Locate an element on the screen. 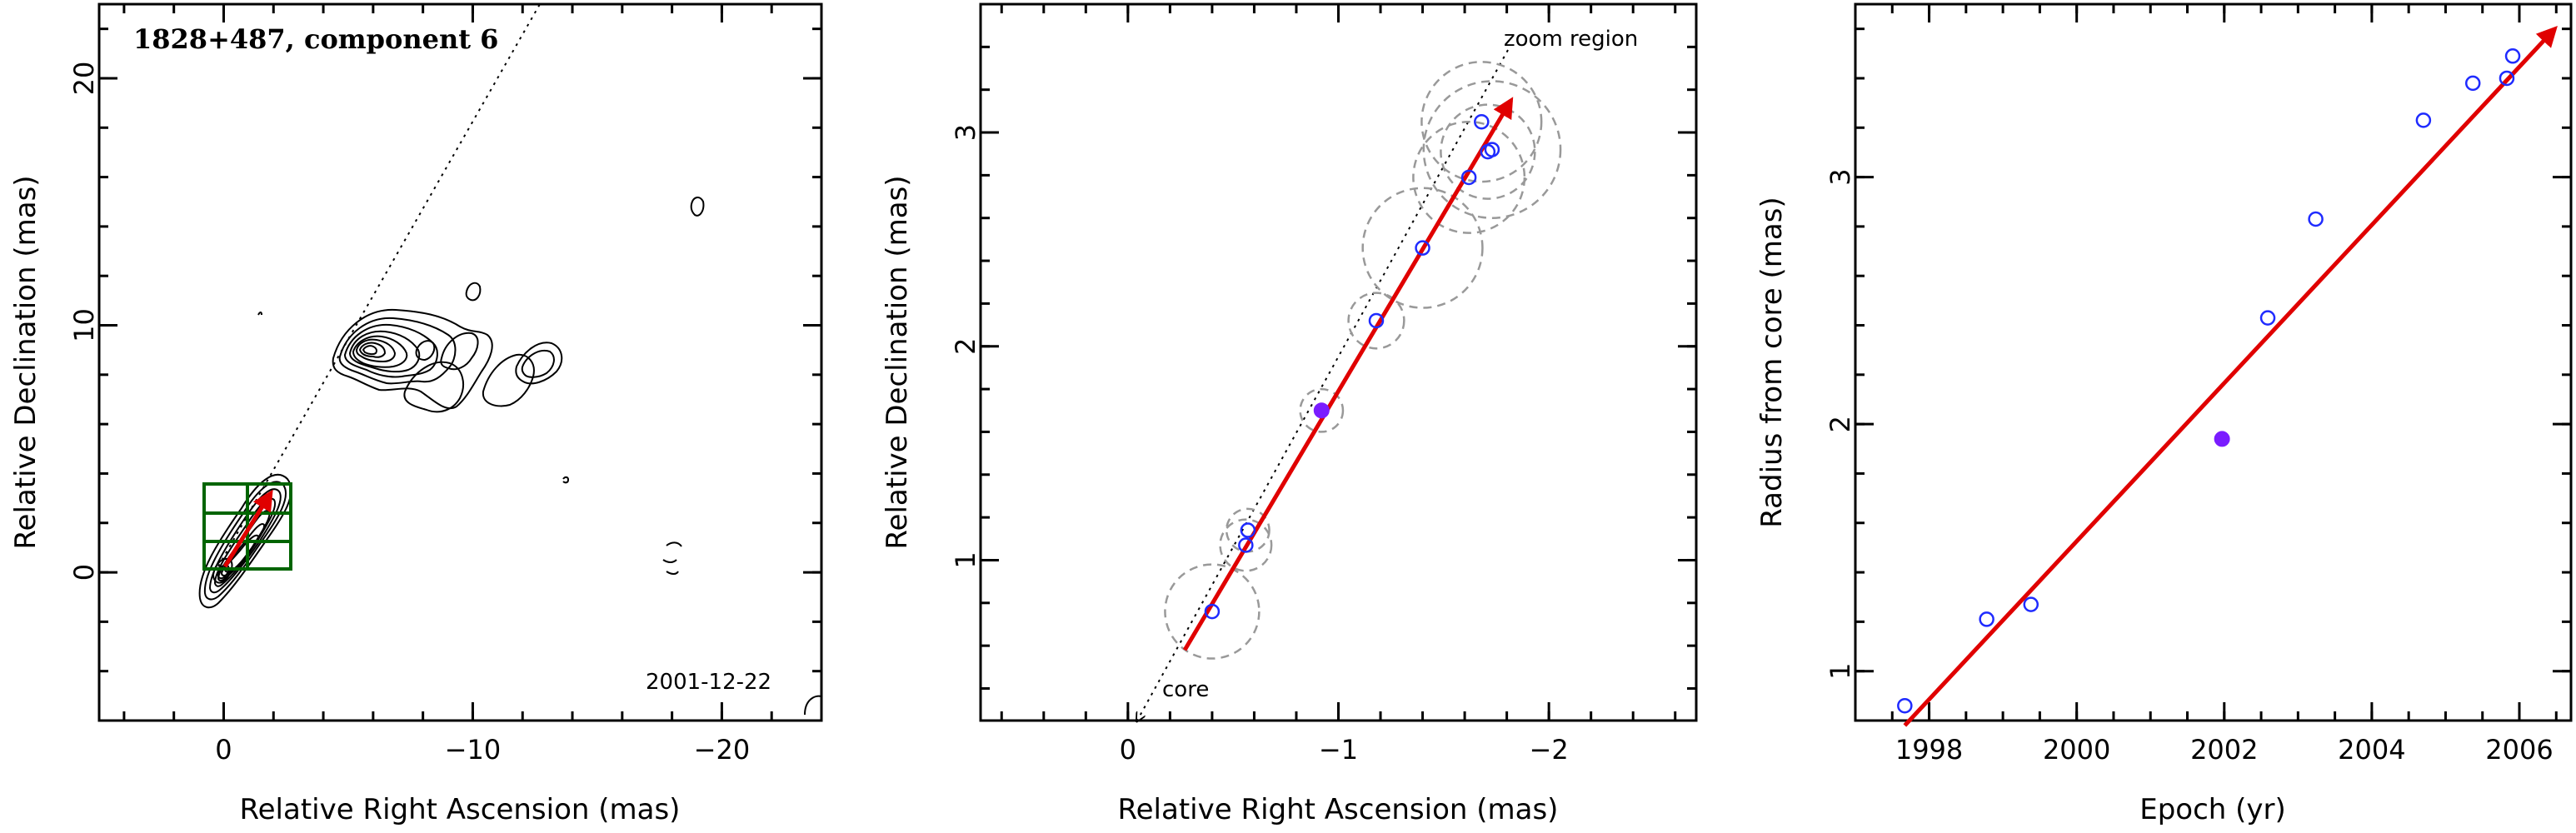 This screenshot has height=833, width=2576. zoom-region-label: zoom region is located at coordinates (1571, 39).